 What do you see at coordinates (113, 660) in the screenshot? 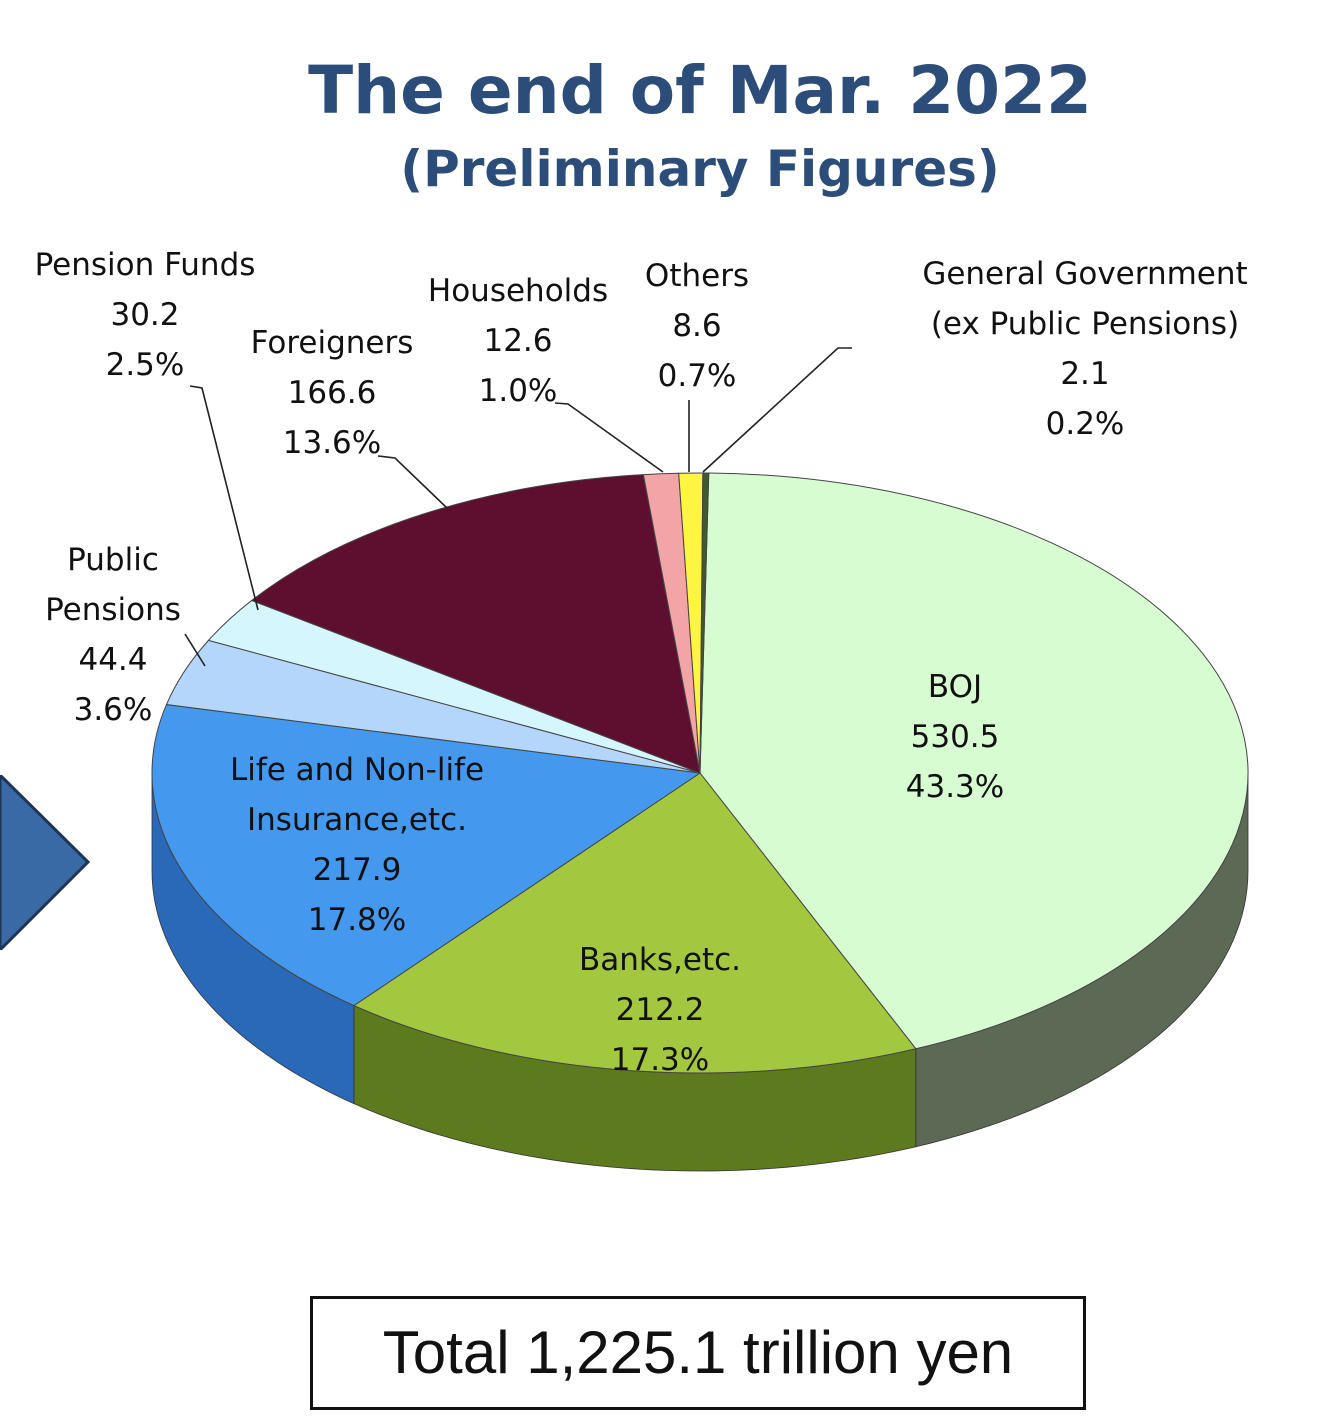
I see `slice-value: 44.4` at bounding box center [113, 660].